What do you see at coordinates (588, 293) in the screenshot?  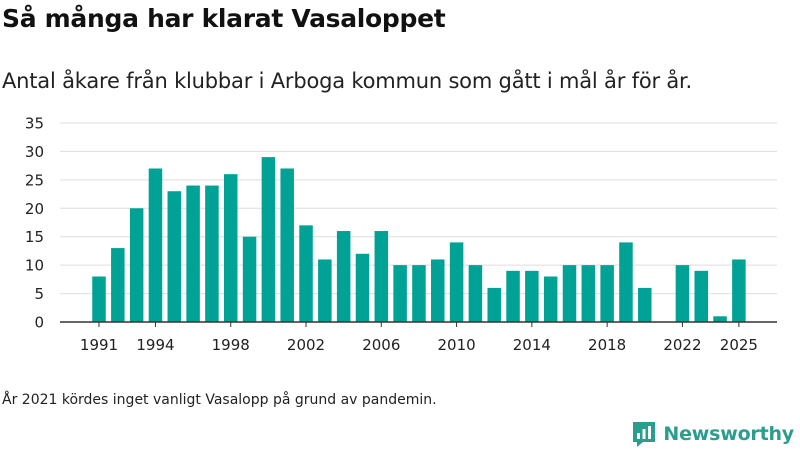 I see `bar-2017` at bounding box center [588, 293].